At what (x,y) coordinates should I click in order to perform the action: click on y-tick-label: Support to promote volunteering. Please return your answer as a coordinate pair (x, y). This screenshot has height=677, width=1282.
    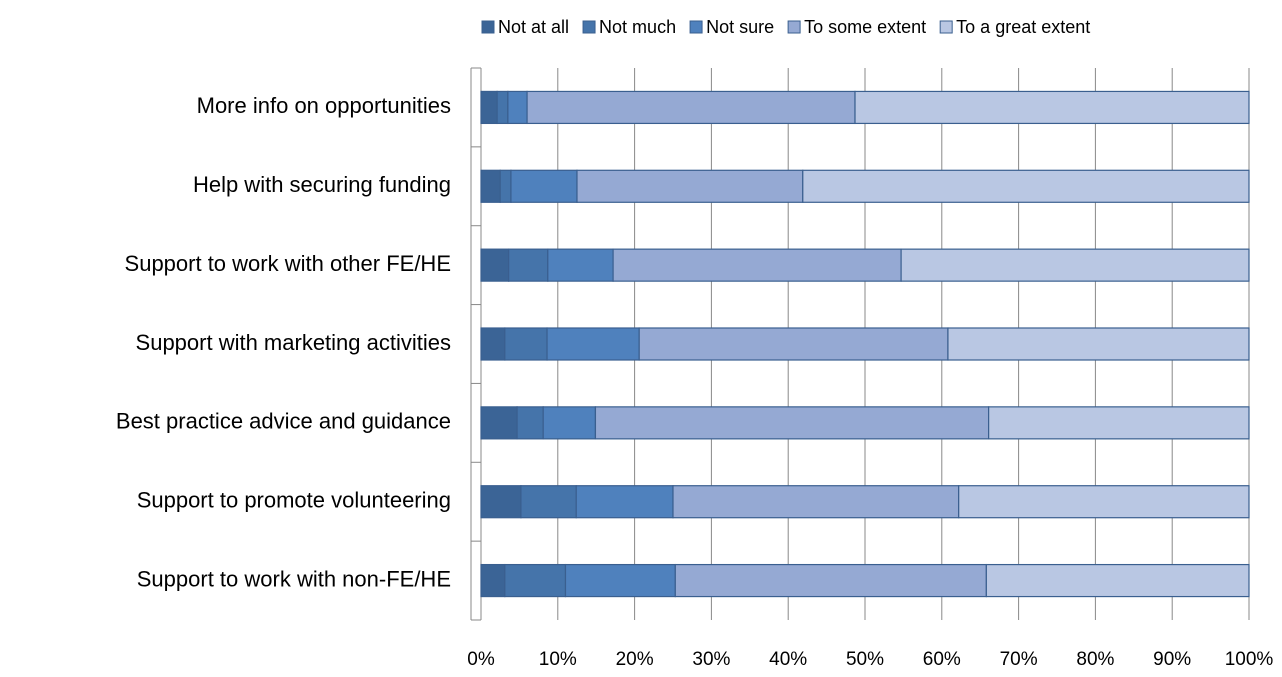
    Looking at the image, I should click on (294, 500).